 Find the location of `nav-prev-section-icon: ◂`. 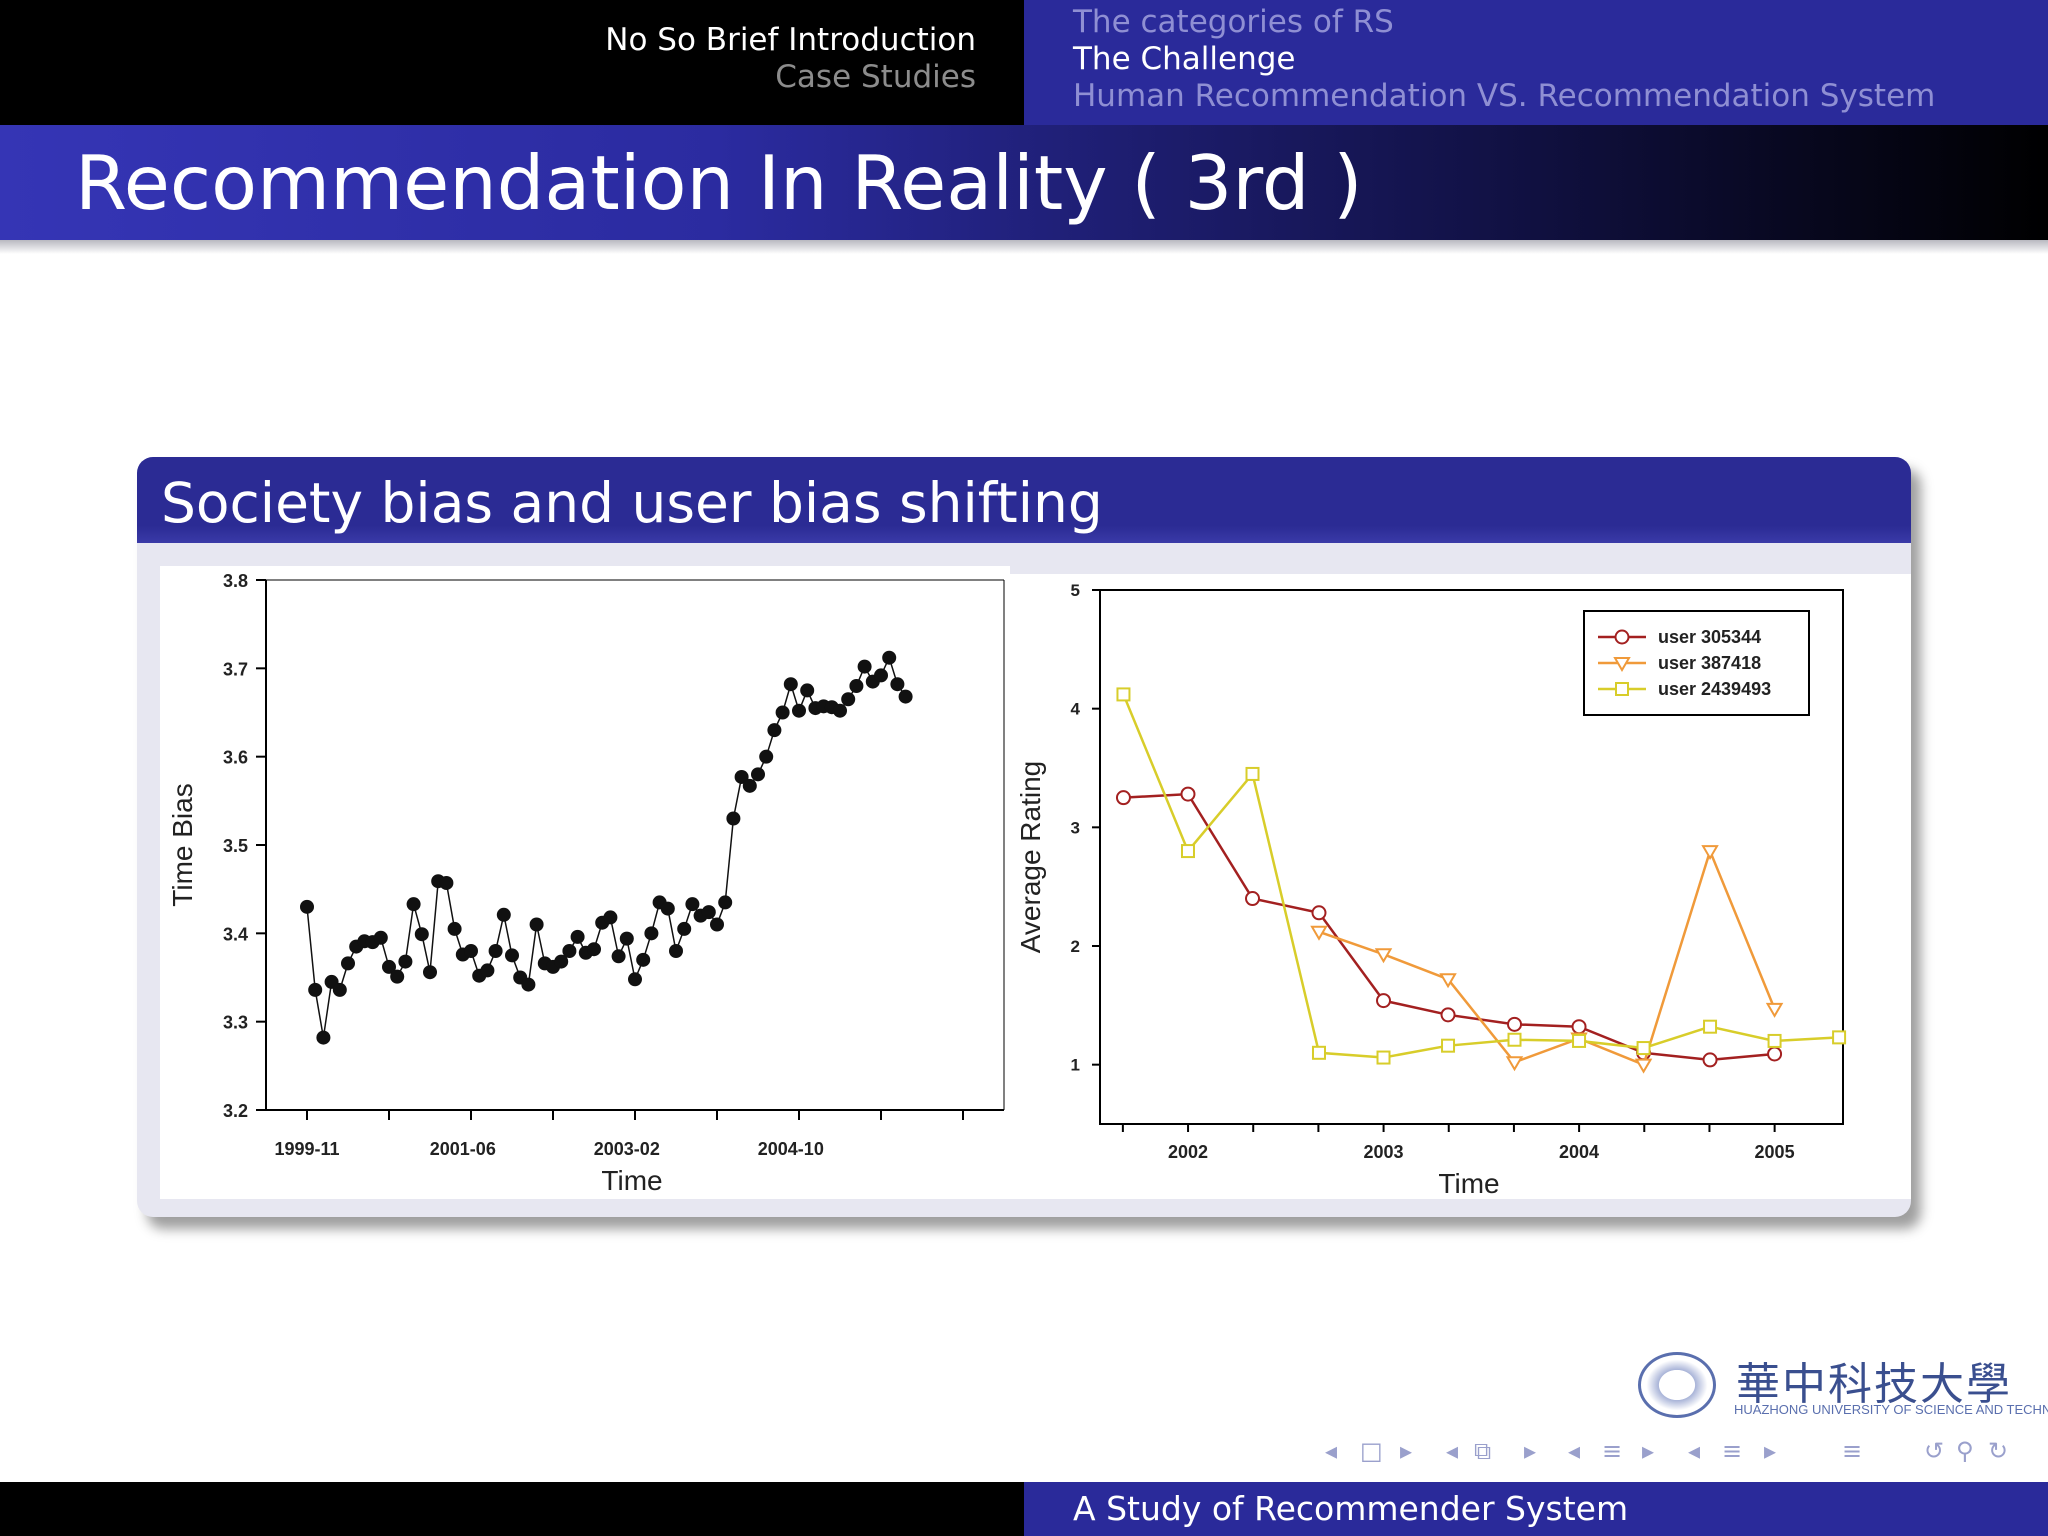

nav-prev-section-icon: ◂ is located at coordinates (1694, 1451).